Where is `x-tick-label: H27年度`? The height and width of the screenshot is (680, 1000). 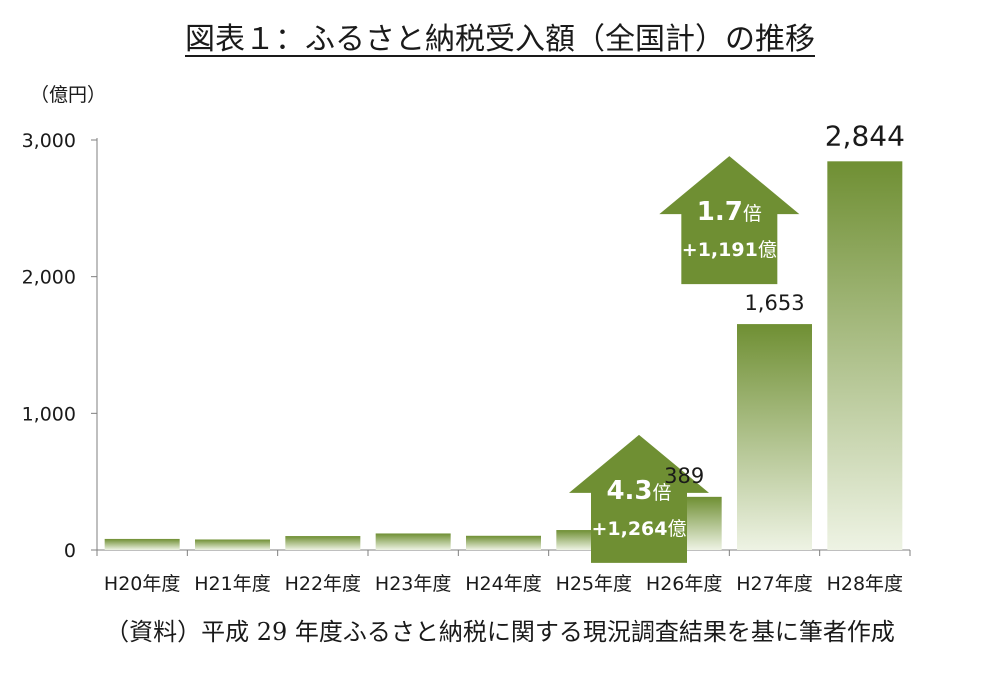
x-tick-label: H27年度 is located at coordinates (774, 584).